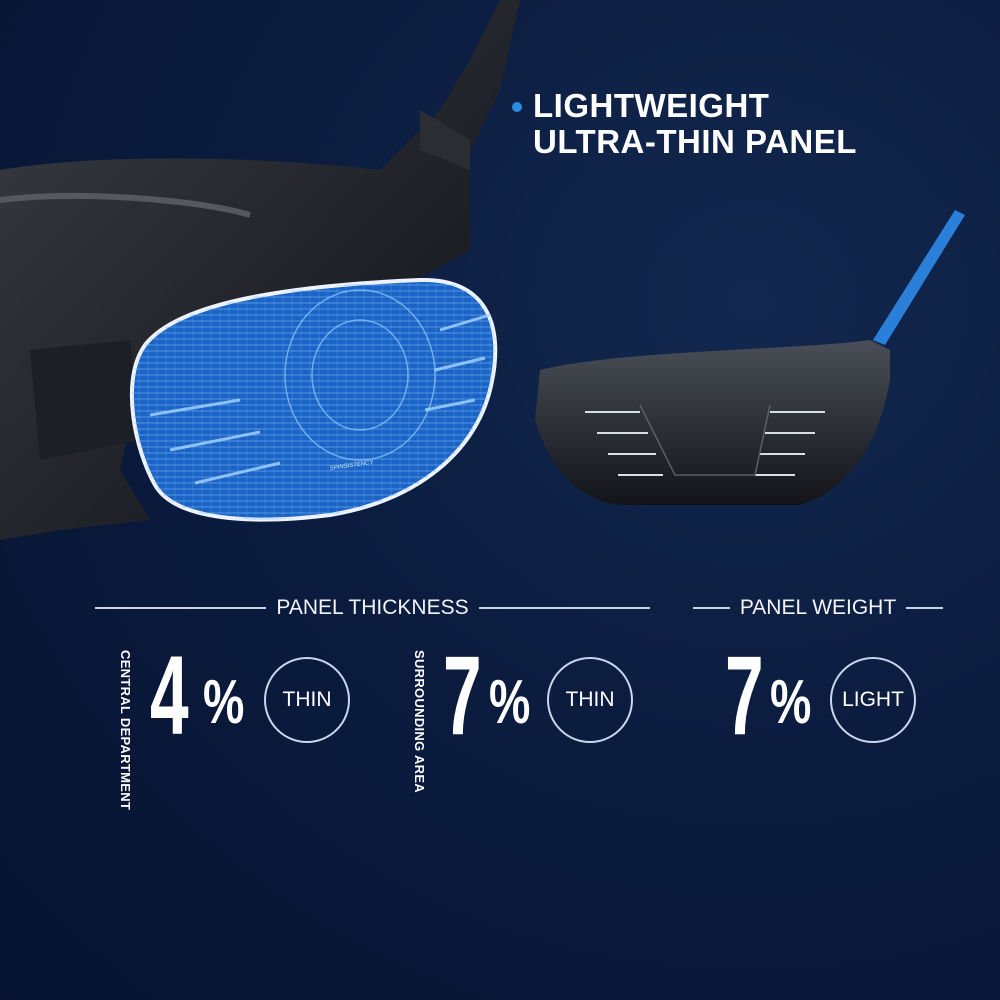 This screenshot has height=1000, width=1000. I want to click on headline: LIGHTWEIGHT ULTRA-THIN PANEL, so click(695, 124).